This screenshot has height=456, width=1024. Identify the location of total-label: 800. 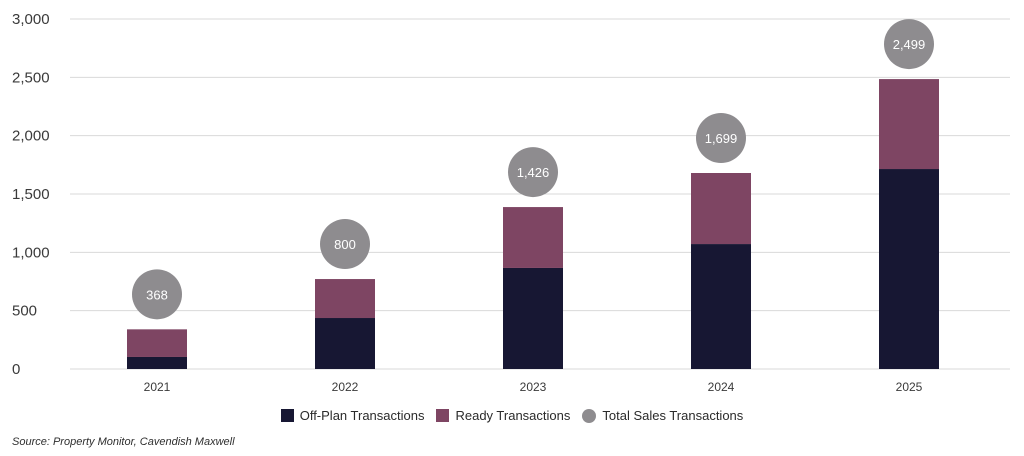
(345, 244).